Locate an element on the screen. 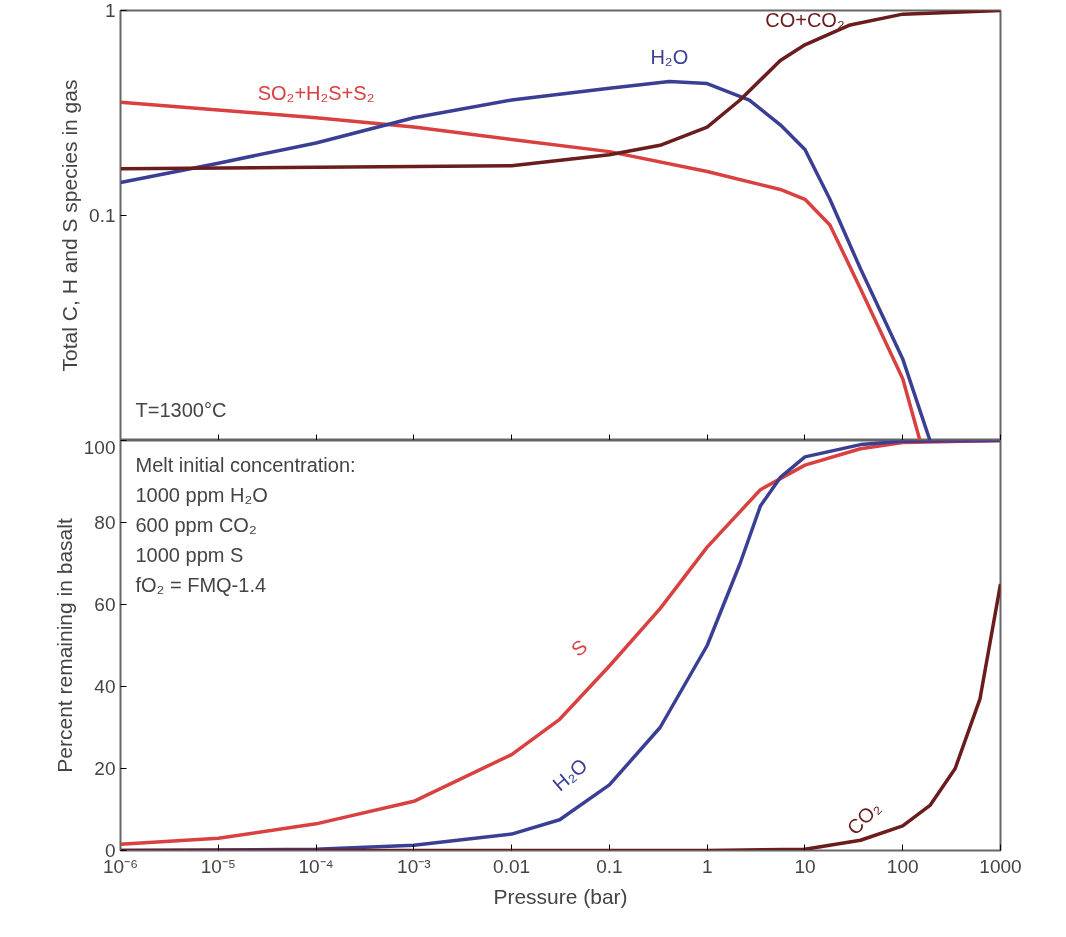 The height and width of the screenshot is (937, 1066). x-tick-label: 0.01 is located at coordinates (512, 866).